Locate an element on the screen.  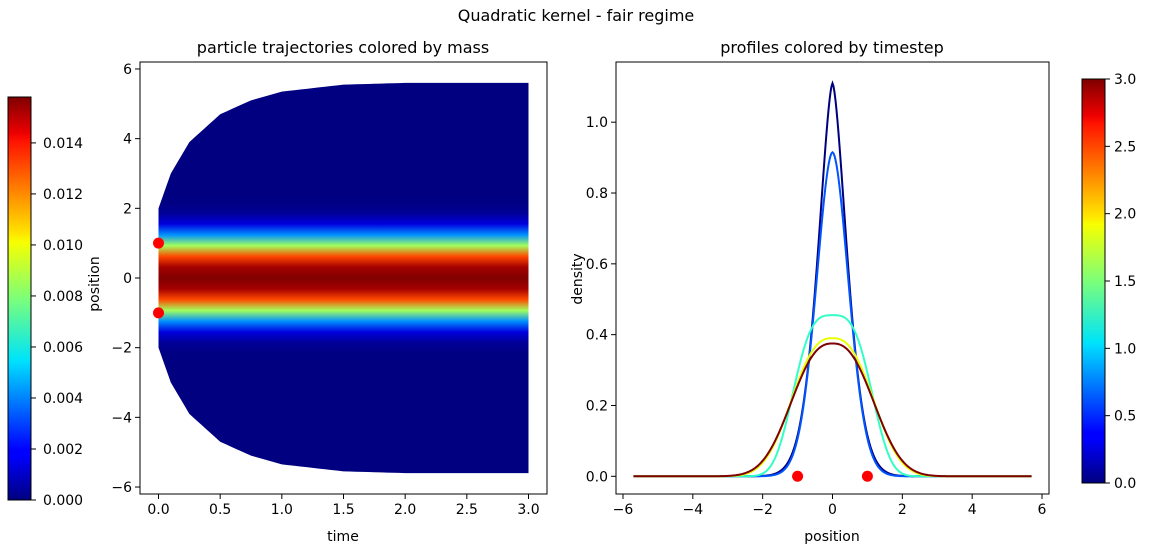
left-colorbar-tick-label: 0.008 is located at coordinates (63, 297).